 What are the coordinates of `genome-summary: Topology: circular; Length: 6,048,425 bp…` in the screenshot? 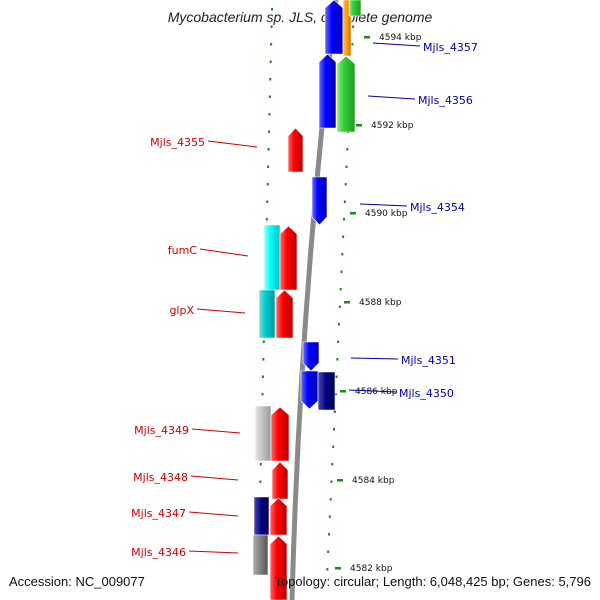 It's located at (432, 581).